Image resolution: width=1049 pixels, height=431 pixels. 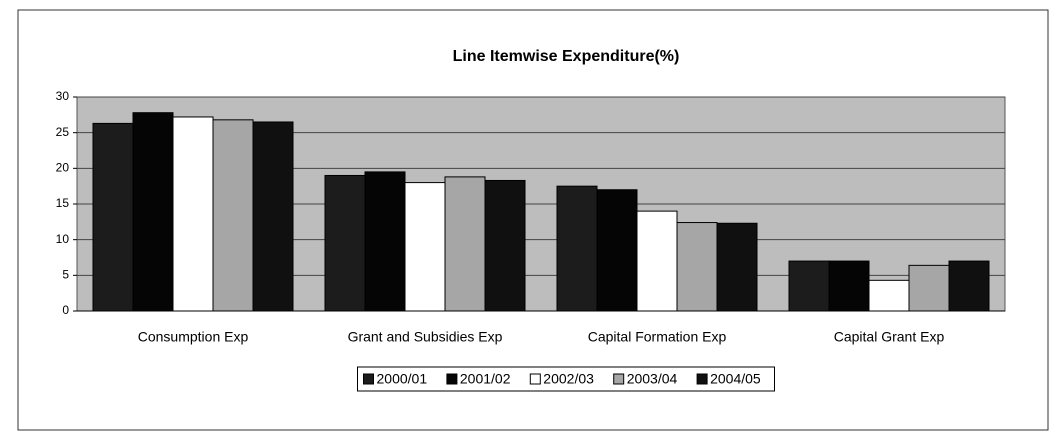 What do you see at coordinates (889, 337) in the screenshot?
I see `x-tick-label: Capital Grant Exp` at bounding box center [889, 337].